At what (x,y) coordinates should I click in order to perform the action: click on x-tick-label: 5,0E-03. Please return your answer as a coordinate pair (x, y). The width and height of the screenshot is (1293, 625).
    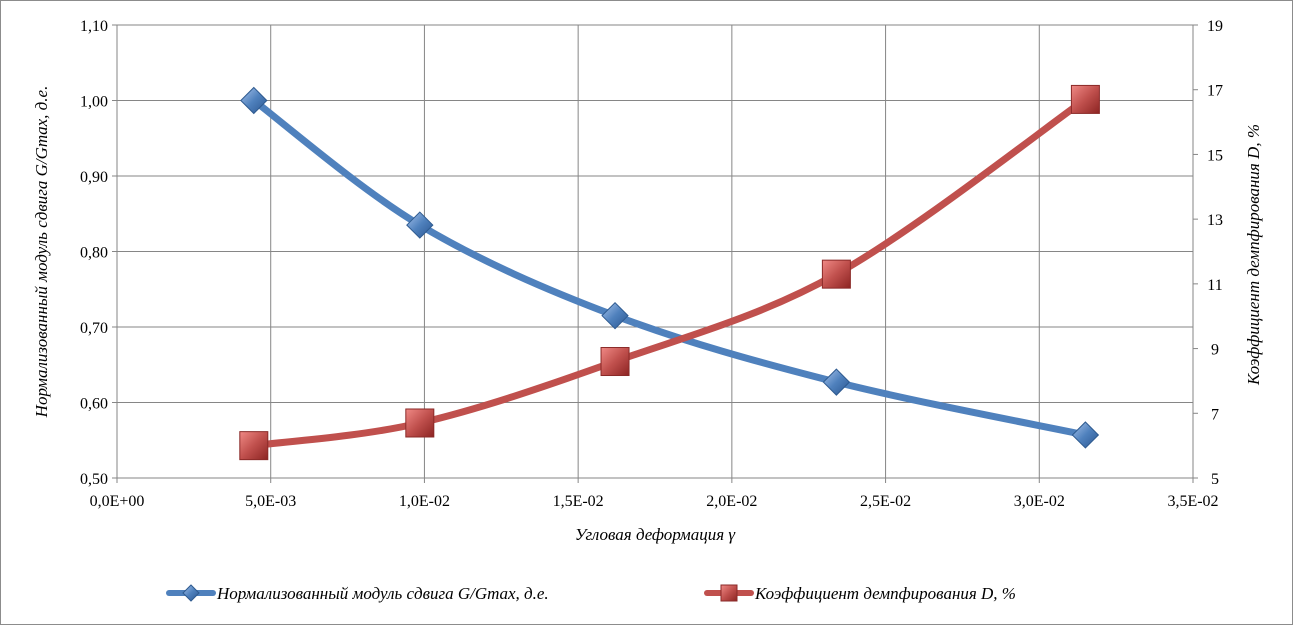
    Looking at the image, I should click on (270, 501).